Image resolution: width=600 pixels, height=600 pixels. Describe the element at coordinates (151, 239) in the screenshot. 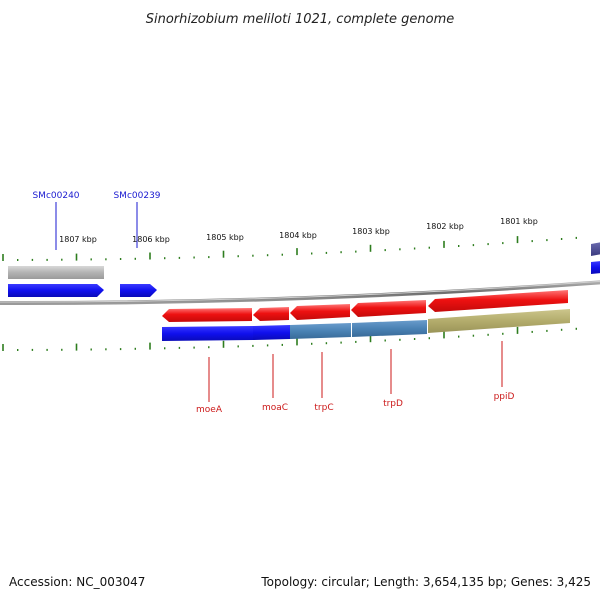

I see `scale-label-1806: 1806 kbp` at that location.